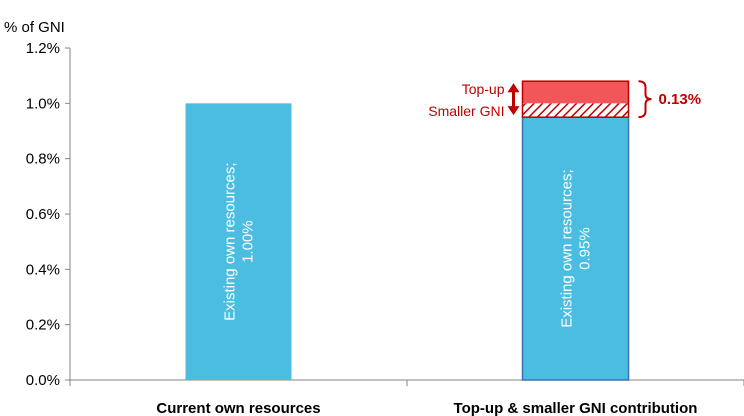 The image size is (744, 416). What do you see at coordinates (513, 111) in the screenshot?
I see `arrow-down-head` at bounding box center [513, 111].